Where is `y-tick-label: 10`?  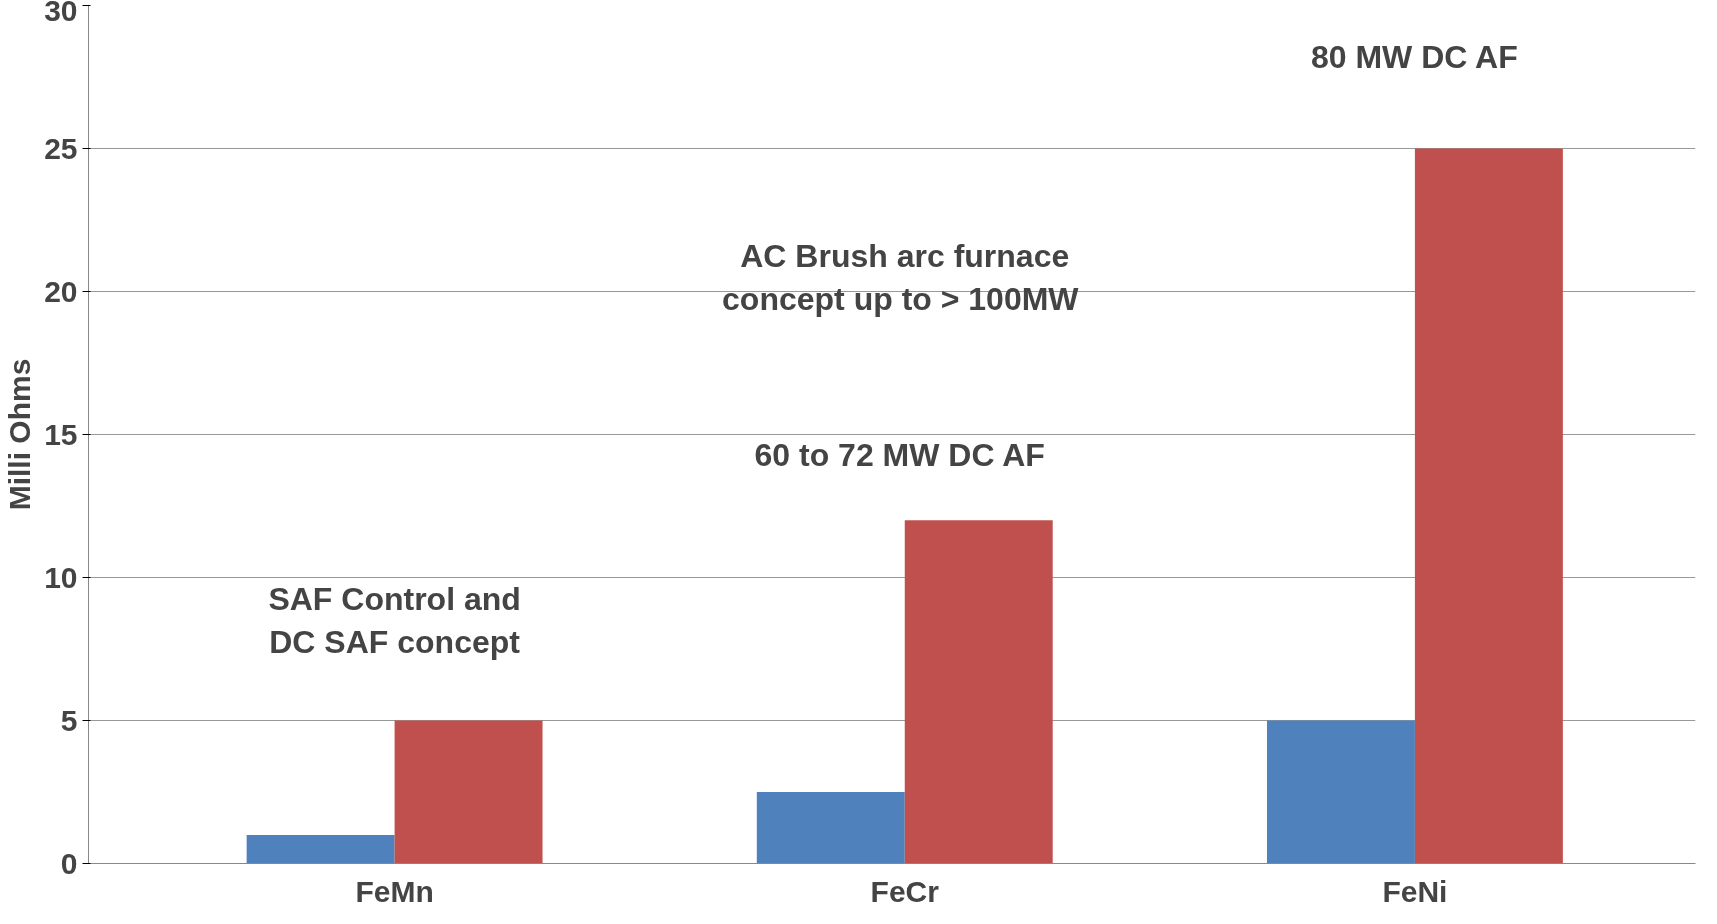
y-tick-label: 10 is located at coordinates (61, 577).